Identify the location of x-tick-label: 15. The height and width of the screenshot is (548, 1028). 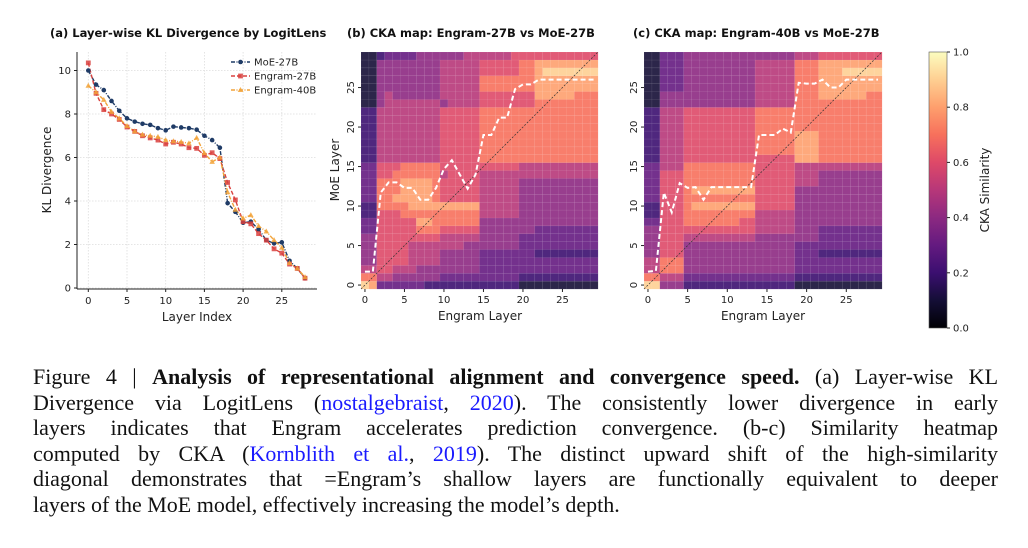
(767, 300).